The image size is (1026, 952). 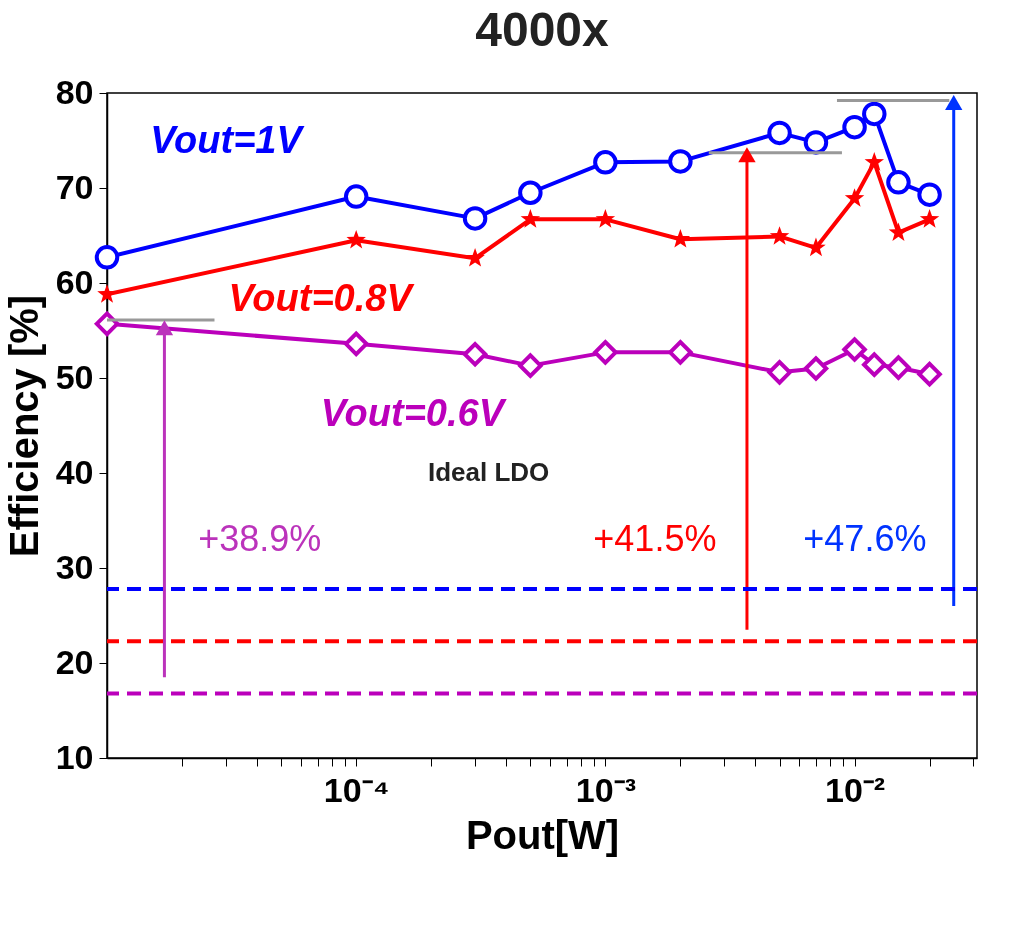 What do you see at coordinates (356, 789) in the screenshot?
I see `x-tick-label: 10⁻⁴` at bounding box center [356, 789].